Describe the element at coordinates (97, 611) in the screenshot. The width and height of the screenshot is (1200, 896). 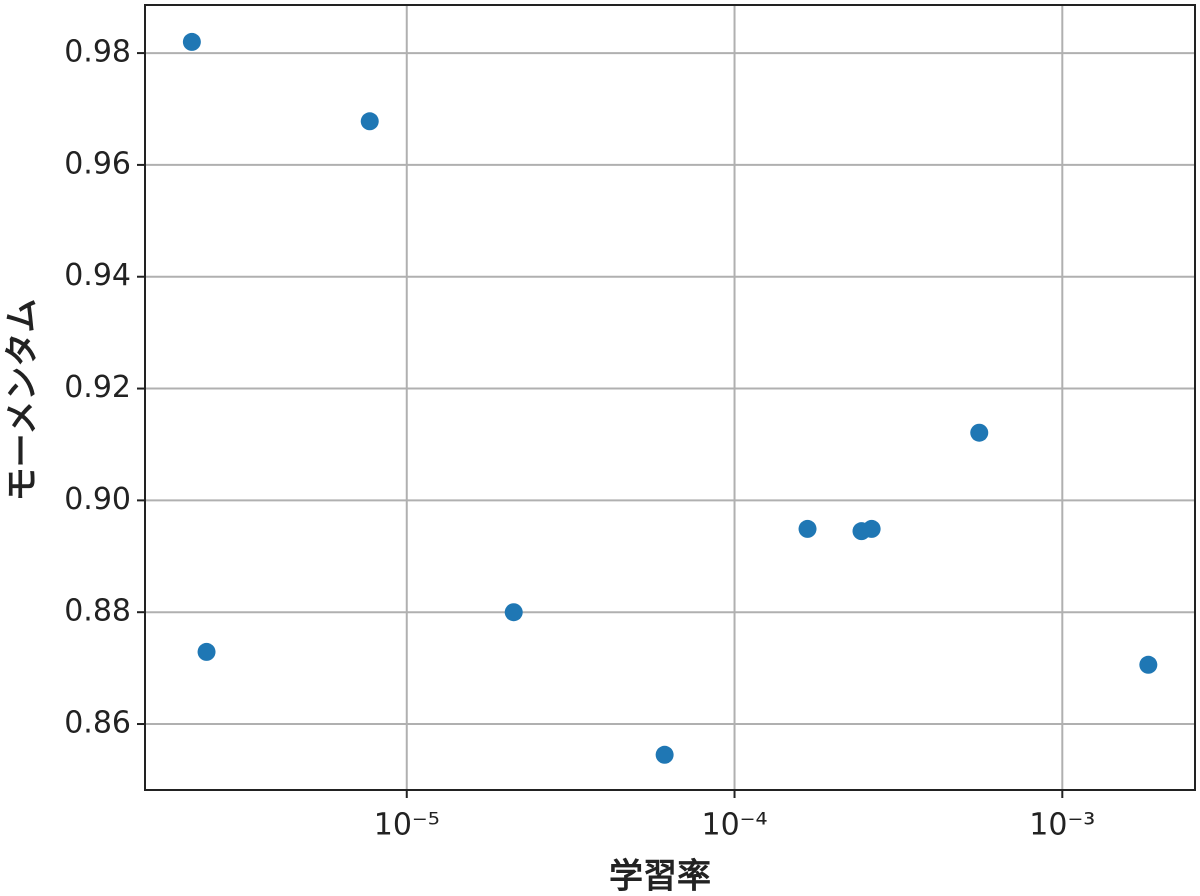
I see `y-tick-label: 0.88` at that location.